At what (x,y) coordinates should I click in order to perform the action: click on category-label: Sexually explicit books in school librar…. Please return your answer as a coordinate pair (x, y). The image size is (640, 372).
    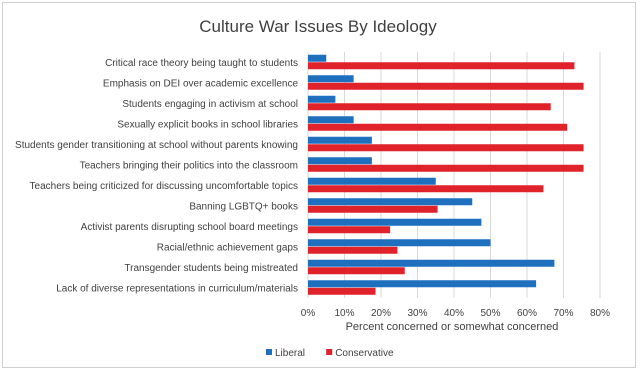
    Looking at the image, I should click on (207, 124).